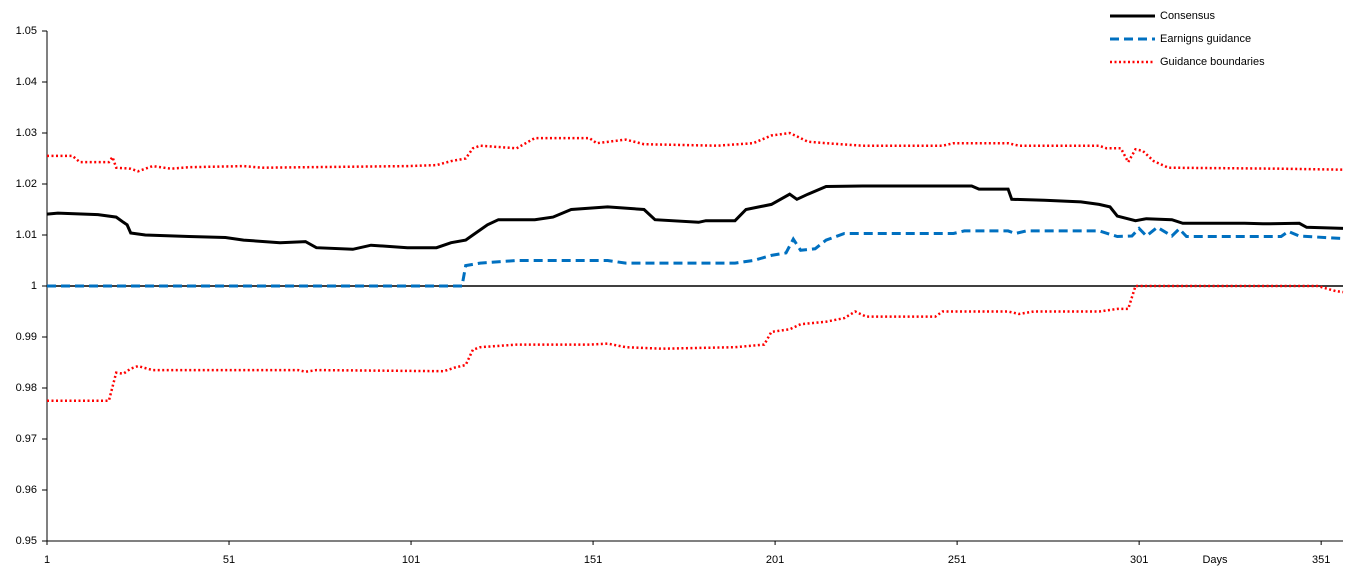 This screenshot has height=572, width=1350. I want to click on y-tick-label: 1, so click(34, 286).